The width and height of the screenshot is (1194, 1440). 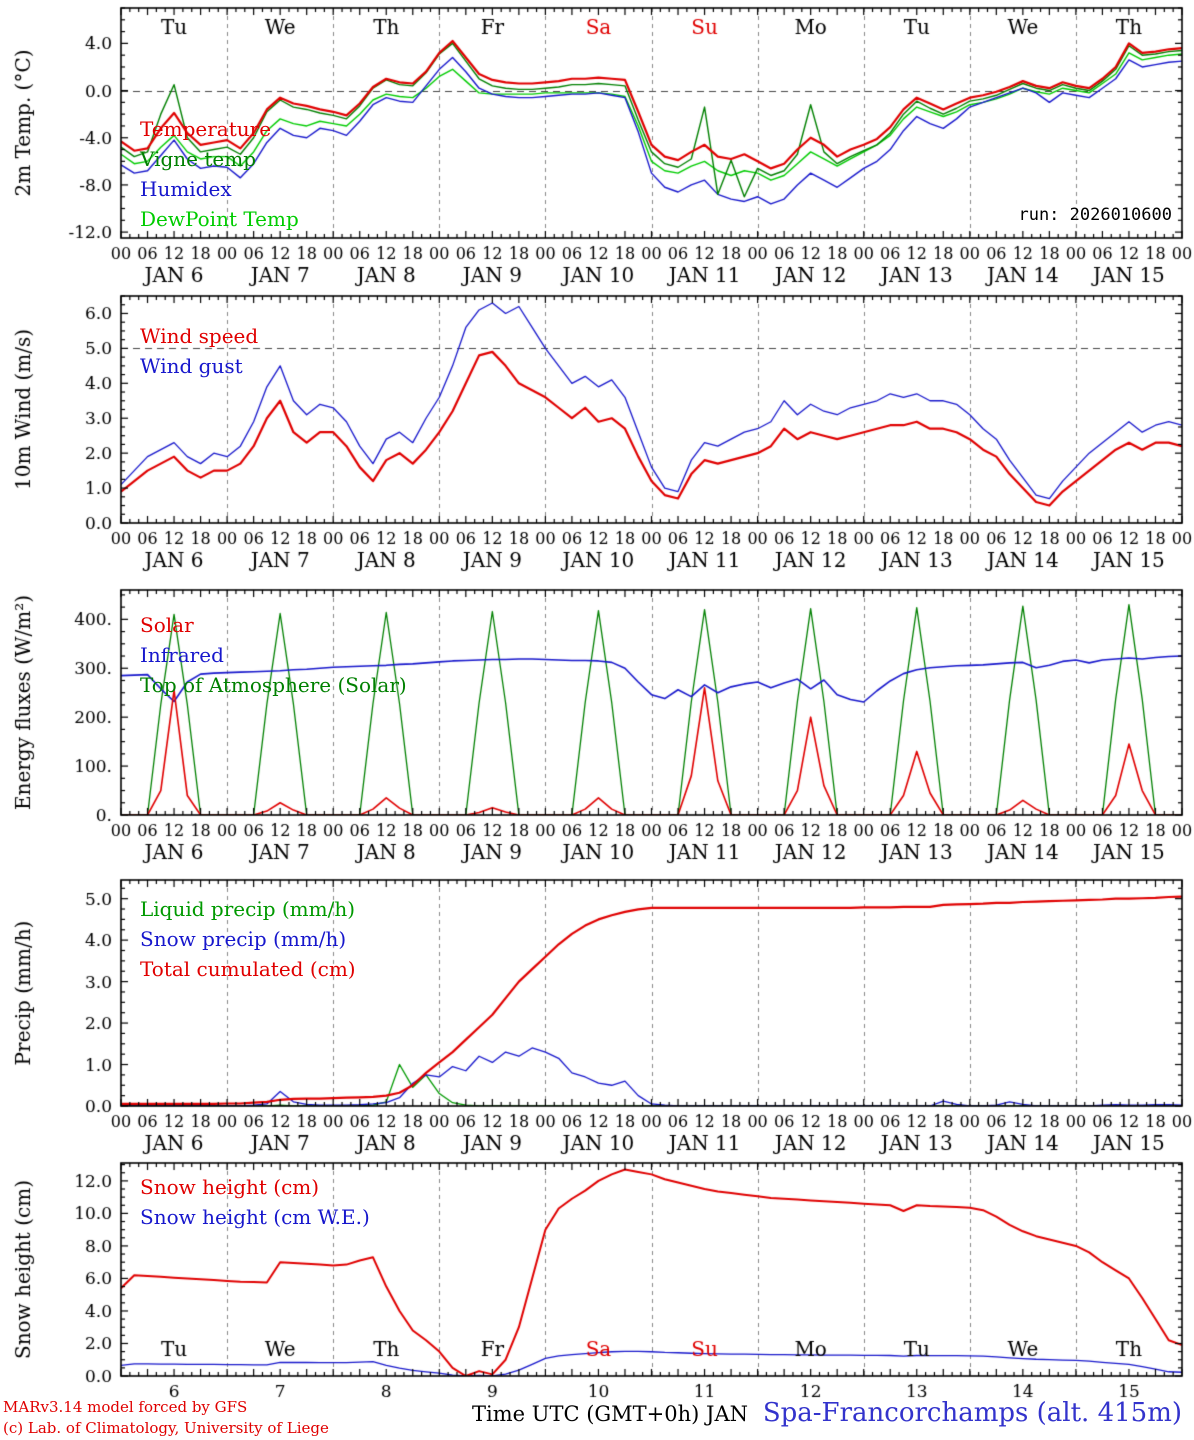 What do you see at coordinates (191, 366) in the screenshot?
I see `legend-wind-gust: Wind gust` at bounding box center [191, 366].